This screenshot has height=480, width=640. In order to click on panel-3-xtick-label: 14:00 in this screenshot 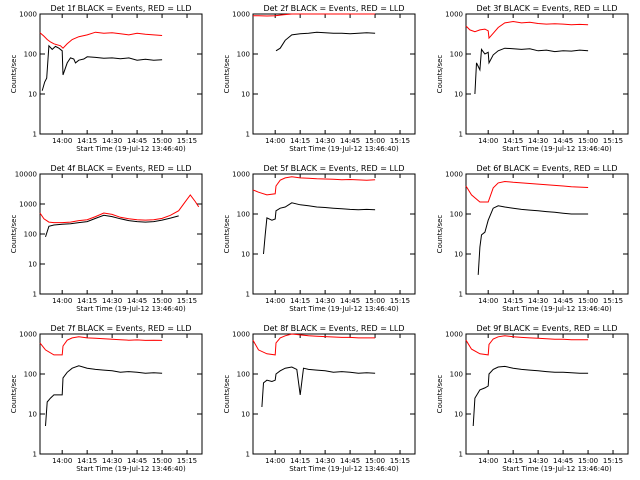, I will do `click(488, 141)`.